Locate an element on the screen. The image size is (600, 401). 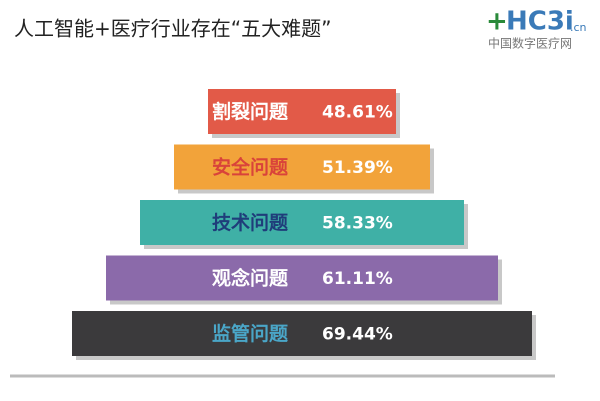
logo: + HC3i .cn 中国数字医疗网 is located at coordinates (536, 29).